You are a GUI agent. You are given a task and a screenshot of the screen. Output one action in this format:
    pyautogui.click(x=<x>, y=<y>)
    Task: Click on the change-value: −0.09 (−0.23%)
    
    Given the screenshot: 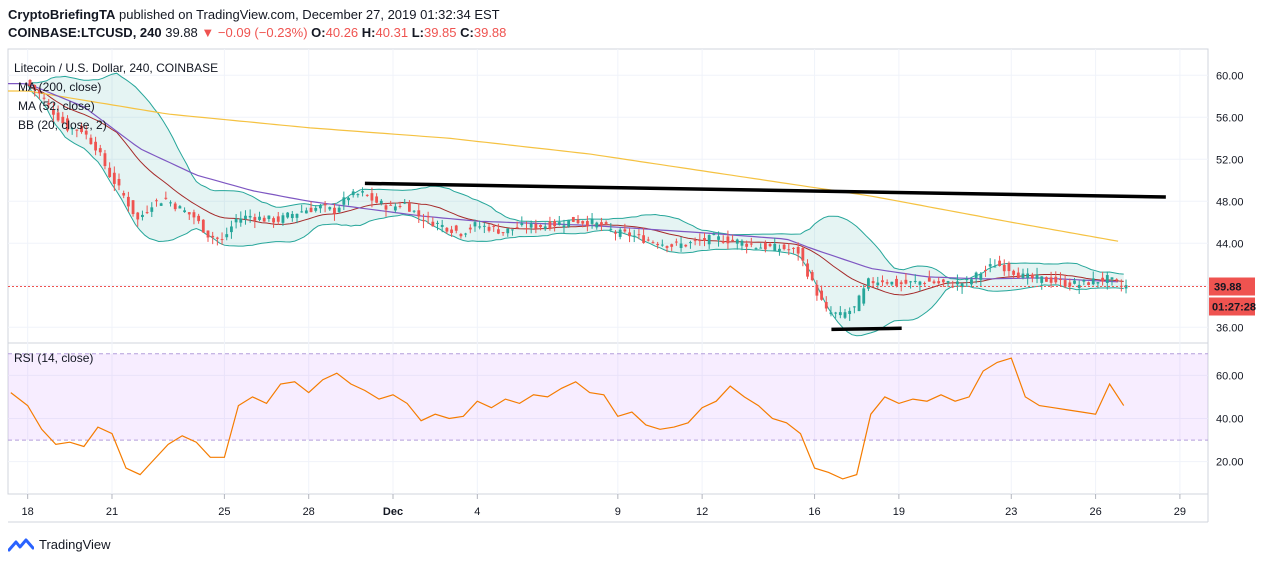 What is the action you would take?
    pyautogui.click(x=262, y=32)
    